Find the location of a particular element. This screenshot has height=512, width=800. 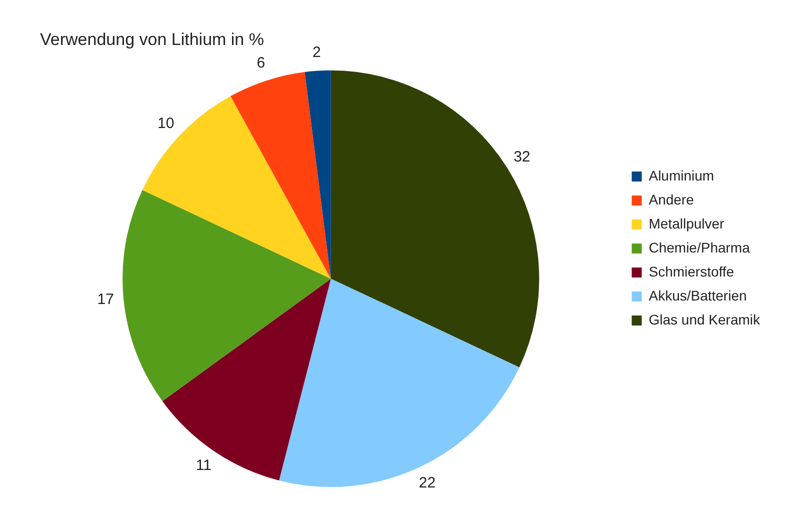

legend-label: Chemie/Pharma is located at coordinates (699, 247).